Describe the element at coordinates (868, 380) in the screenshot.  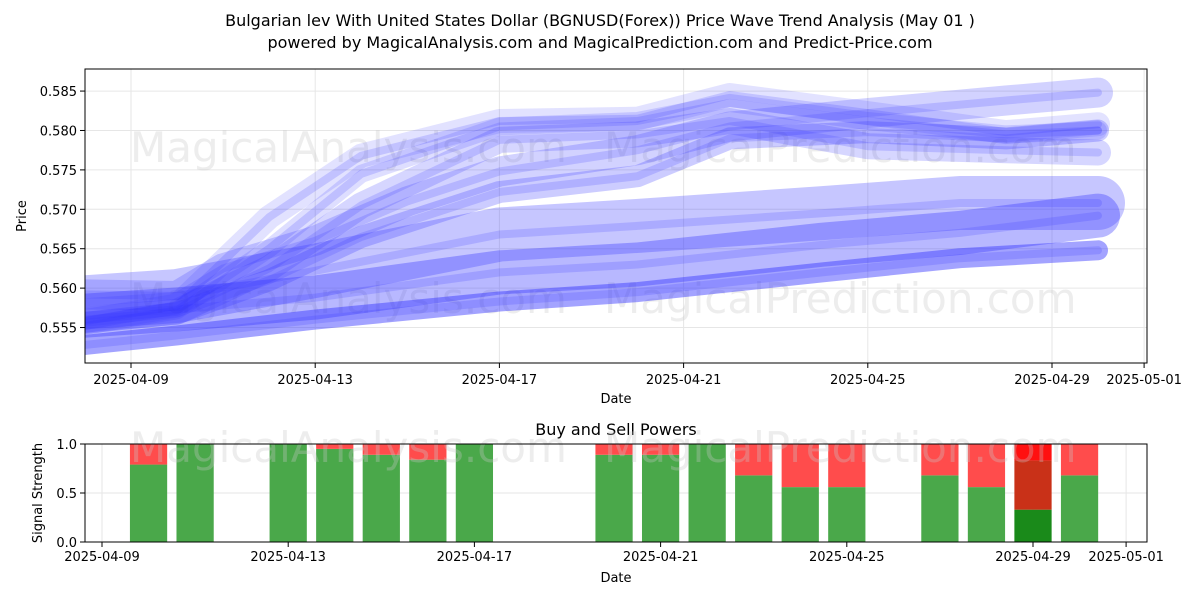
I see `top-x-tick-label: 2025-04-25` at that location.